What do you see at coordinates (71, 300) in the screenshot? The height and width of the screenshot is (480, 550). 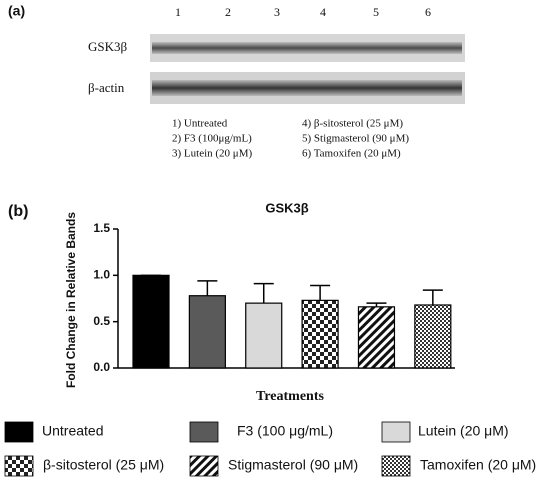 I see `y-axis-label: Fold Change in Relative Bands` at bounding box center [71, 300].